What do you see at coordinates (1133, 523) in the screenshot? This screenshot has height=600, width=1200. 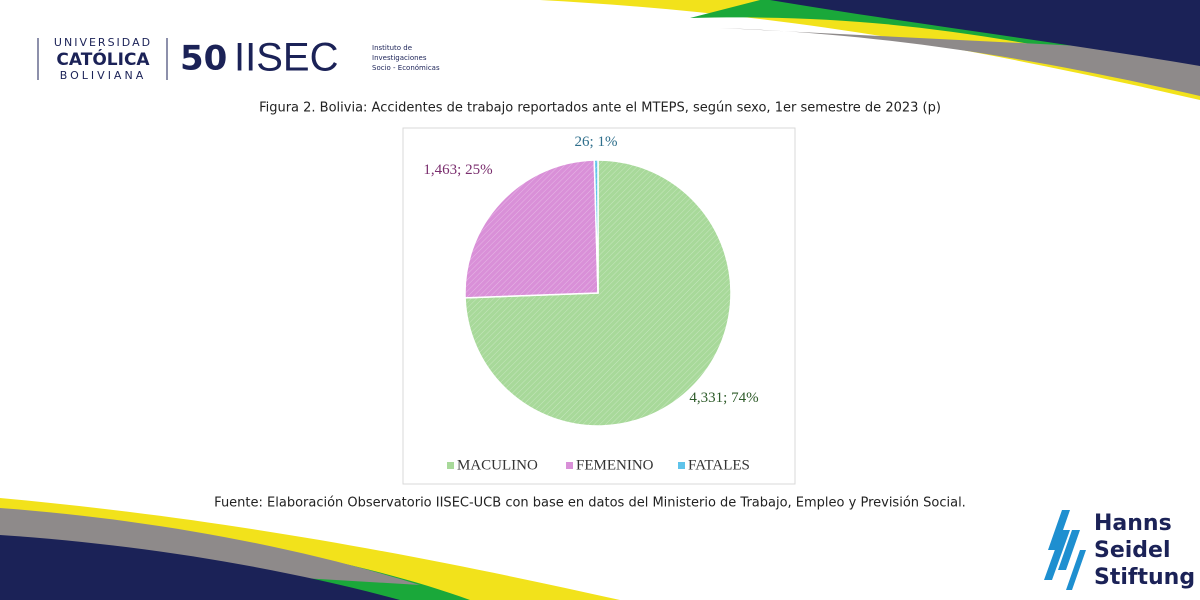 I see `sponsor-text: Hanns` at bounding box center [1133, 523].